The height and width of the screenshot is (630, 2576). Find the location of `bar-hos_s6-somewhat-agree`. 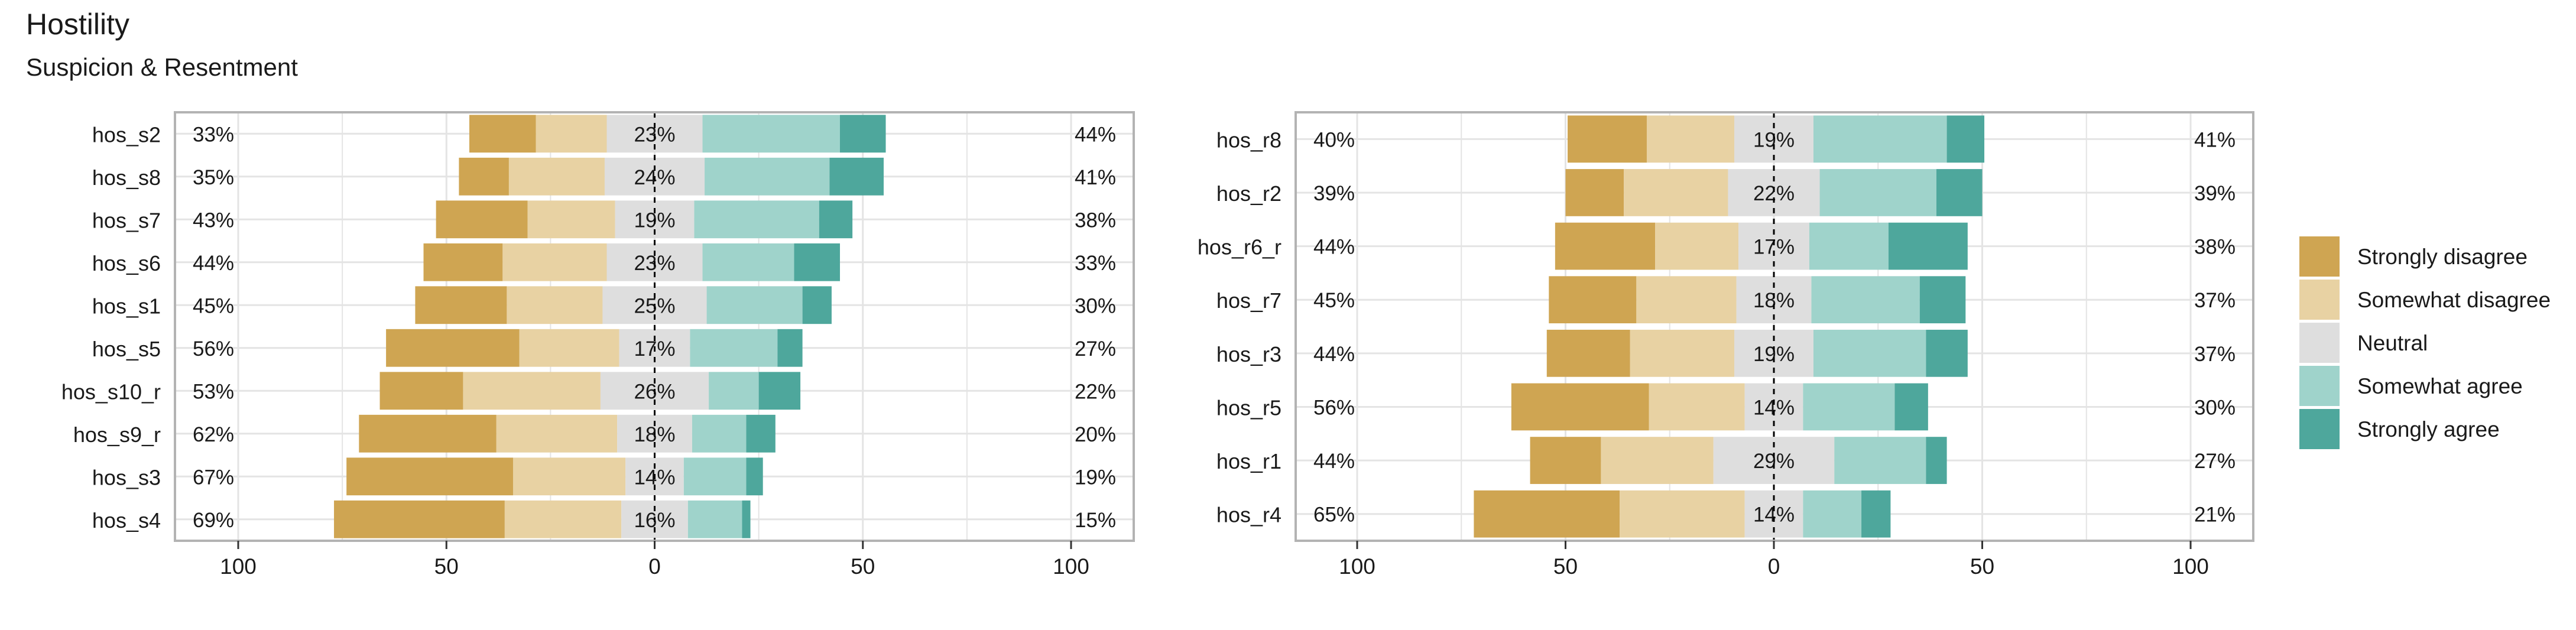

bar-hos_s6-somewhat-agree is located at coordinates (748, 262).